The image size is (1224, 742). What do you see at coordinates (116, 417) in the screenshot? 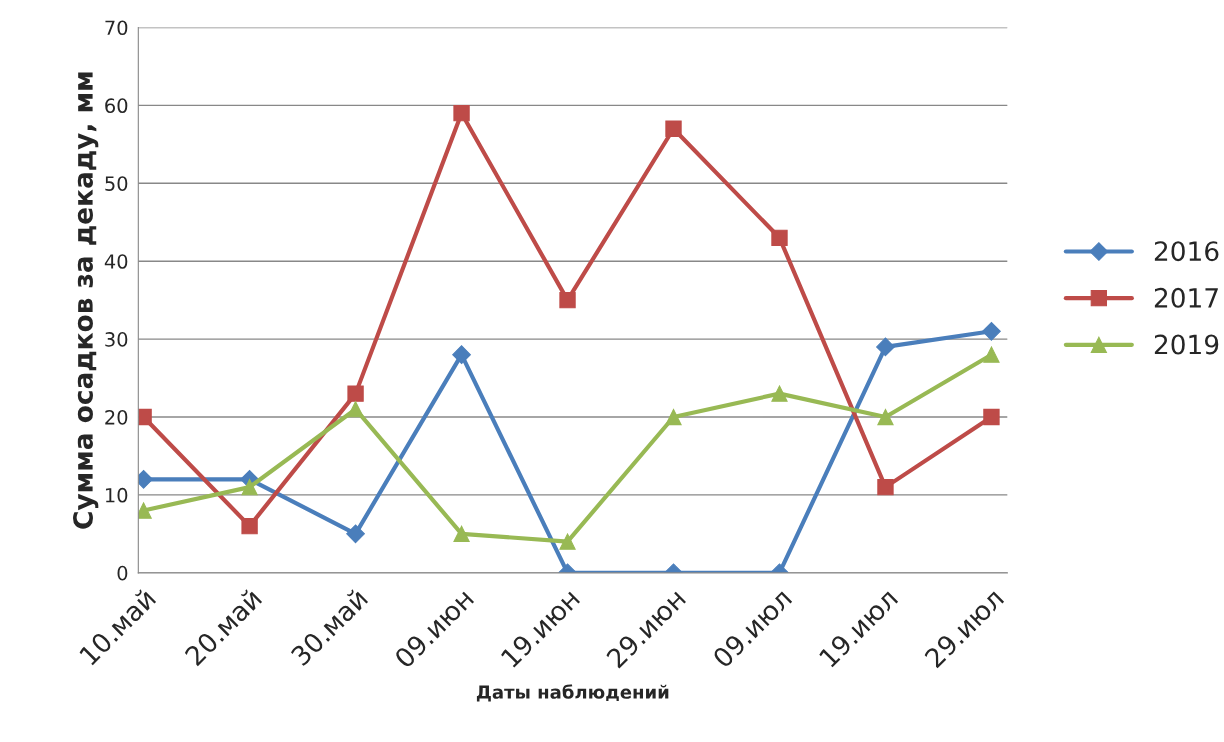
I see `y-tick-label: 20` at bounding box center [116, 417].